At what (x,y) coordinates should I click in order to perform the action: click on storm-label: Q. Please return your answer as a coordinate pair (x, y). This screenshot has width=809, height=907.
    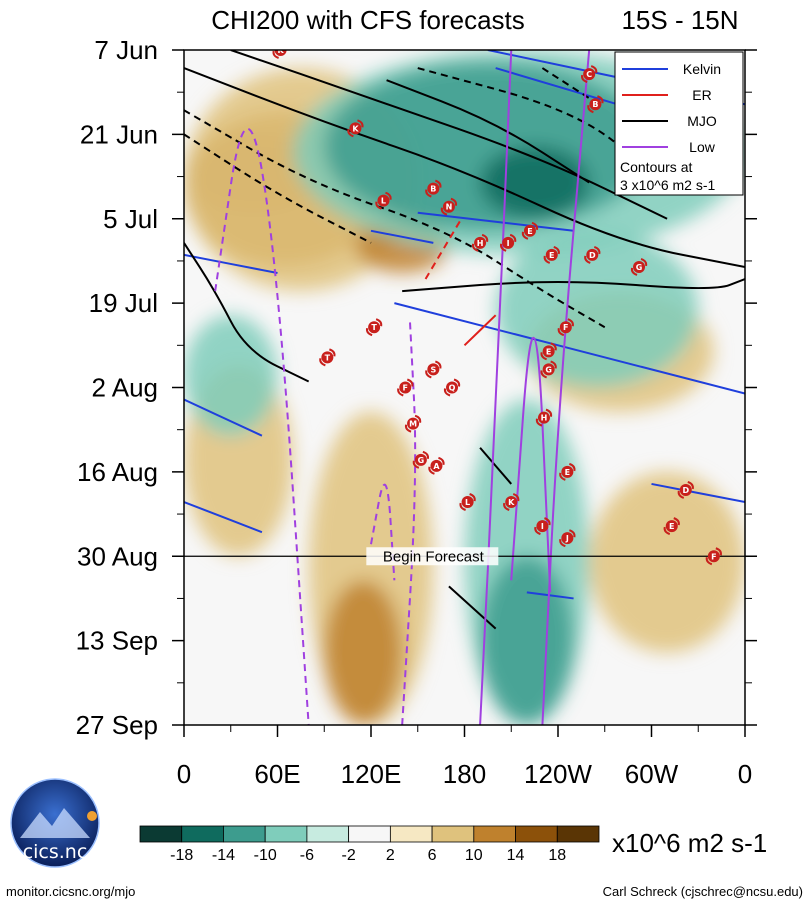
    Looking at the image, I should click on (452, 388).